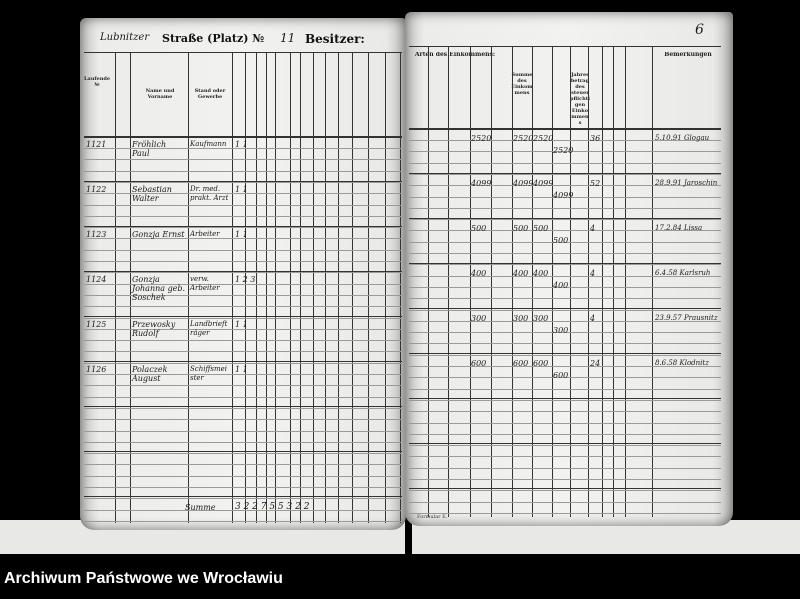  Describe the element at coordinates (96, 189) in the screenshot. I see `row-number: 1122` at that location.